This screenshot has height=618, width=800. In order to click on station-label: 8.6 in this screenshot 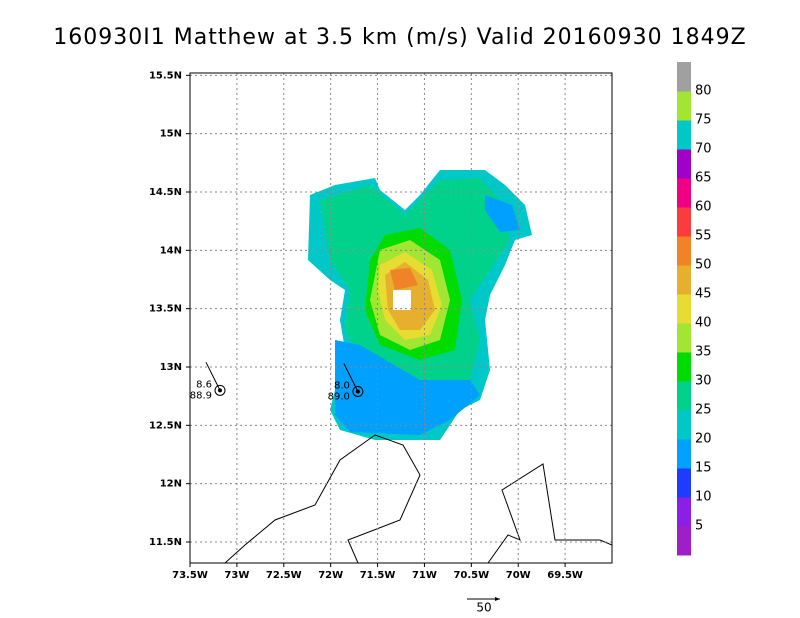, I will do `click(204, 384)`.